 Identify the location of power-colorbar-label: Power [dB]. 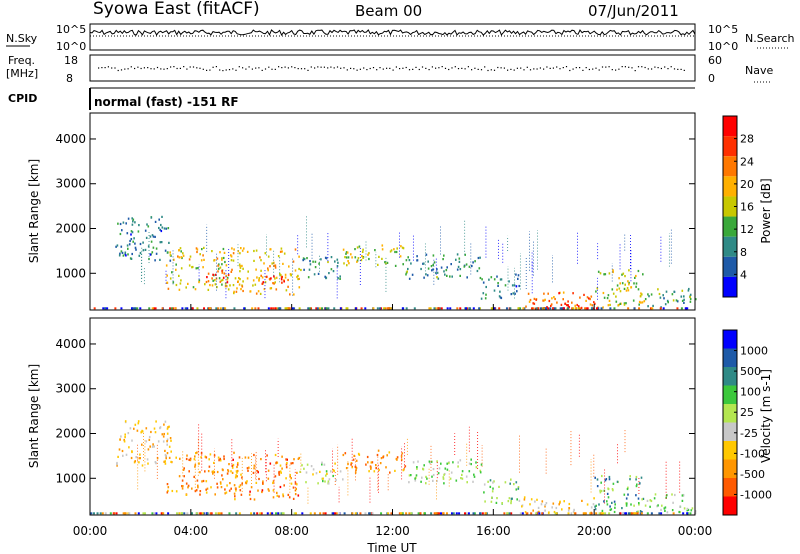
(766, 210).